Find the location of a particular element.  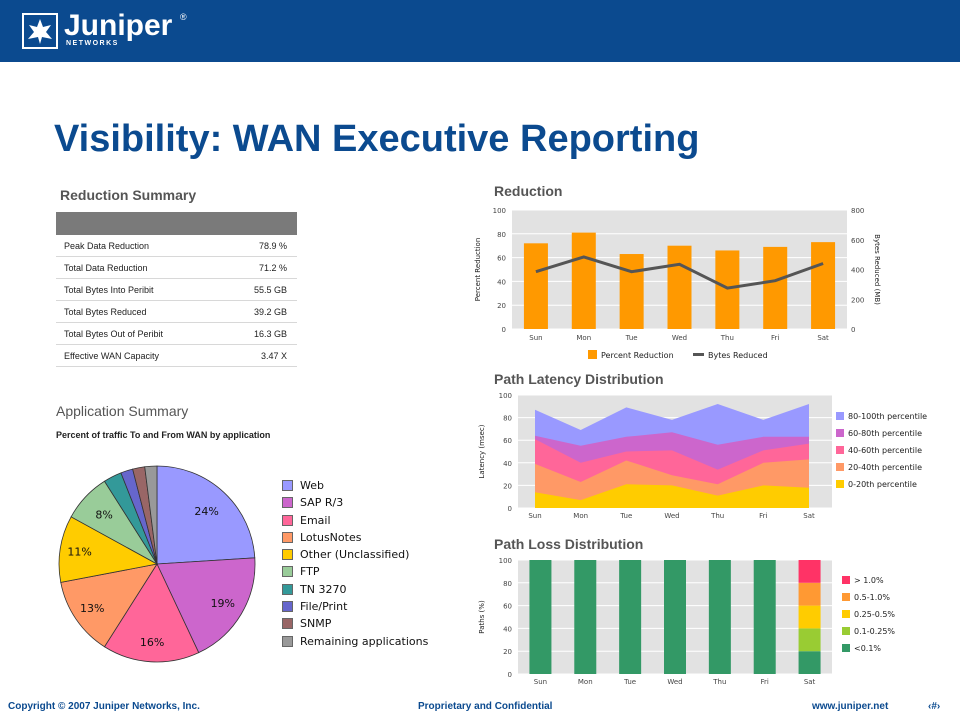

legend-label: SNMP is located at coordinates (316, 624).